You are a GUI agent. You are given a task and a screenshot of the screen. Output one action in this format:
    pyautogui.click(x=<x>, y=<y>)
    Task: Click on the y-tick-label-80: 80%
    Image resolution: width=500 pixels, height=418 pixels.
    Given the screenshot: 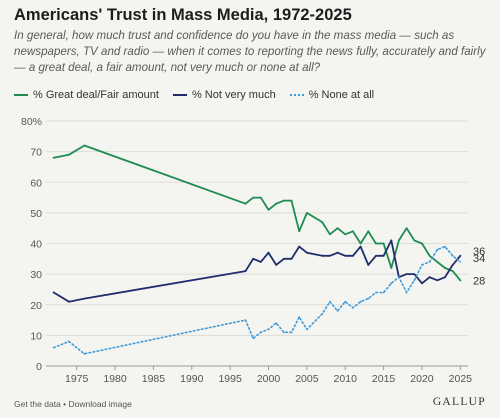 What is the action you would take?
    pyautogui.click(x=31, y=122)
    